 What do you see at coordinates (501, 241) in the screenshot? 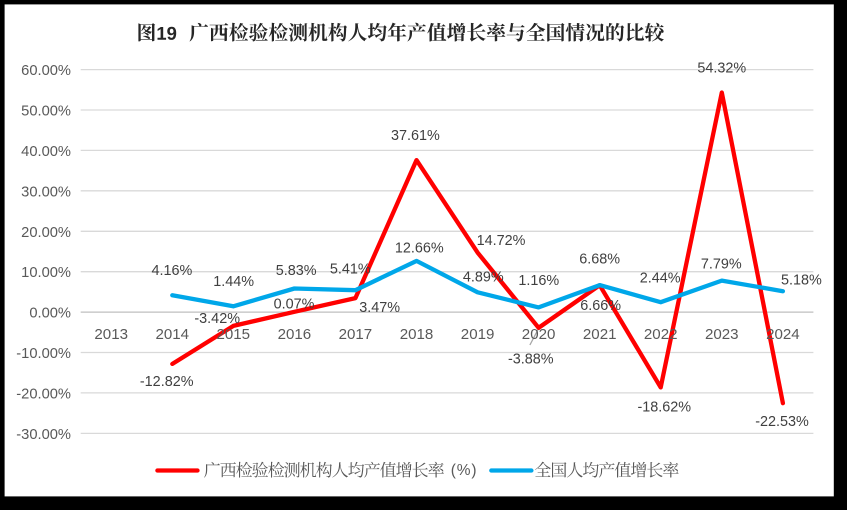
I see `svg-text: 14.72%` at bounding box center [501, 241].